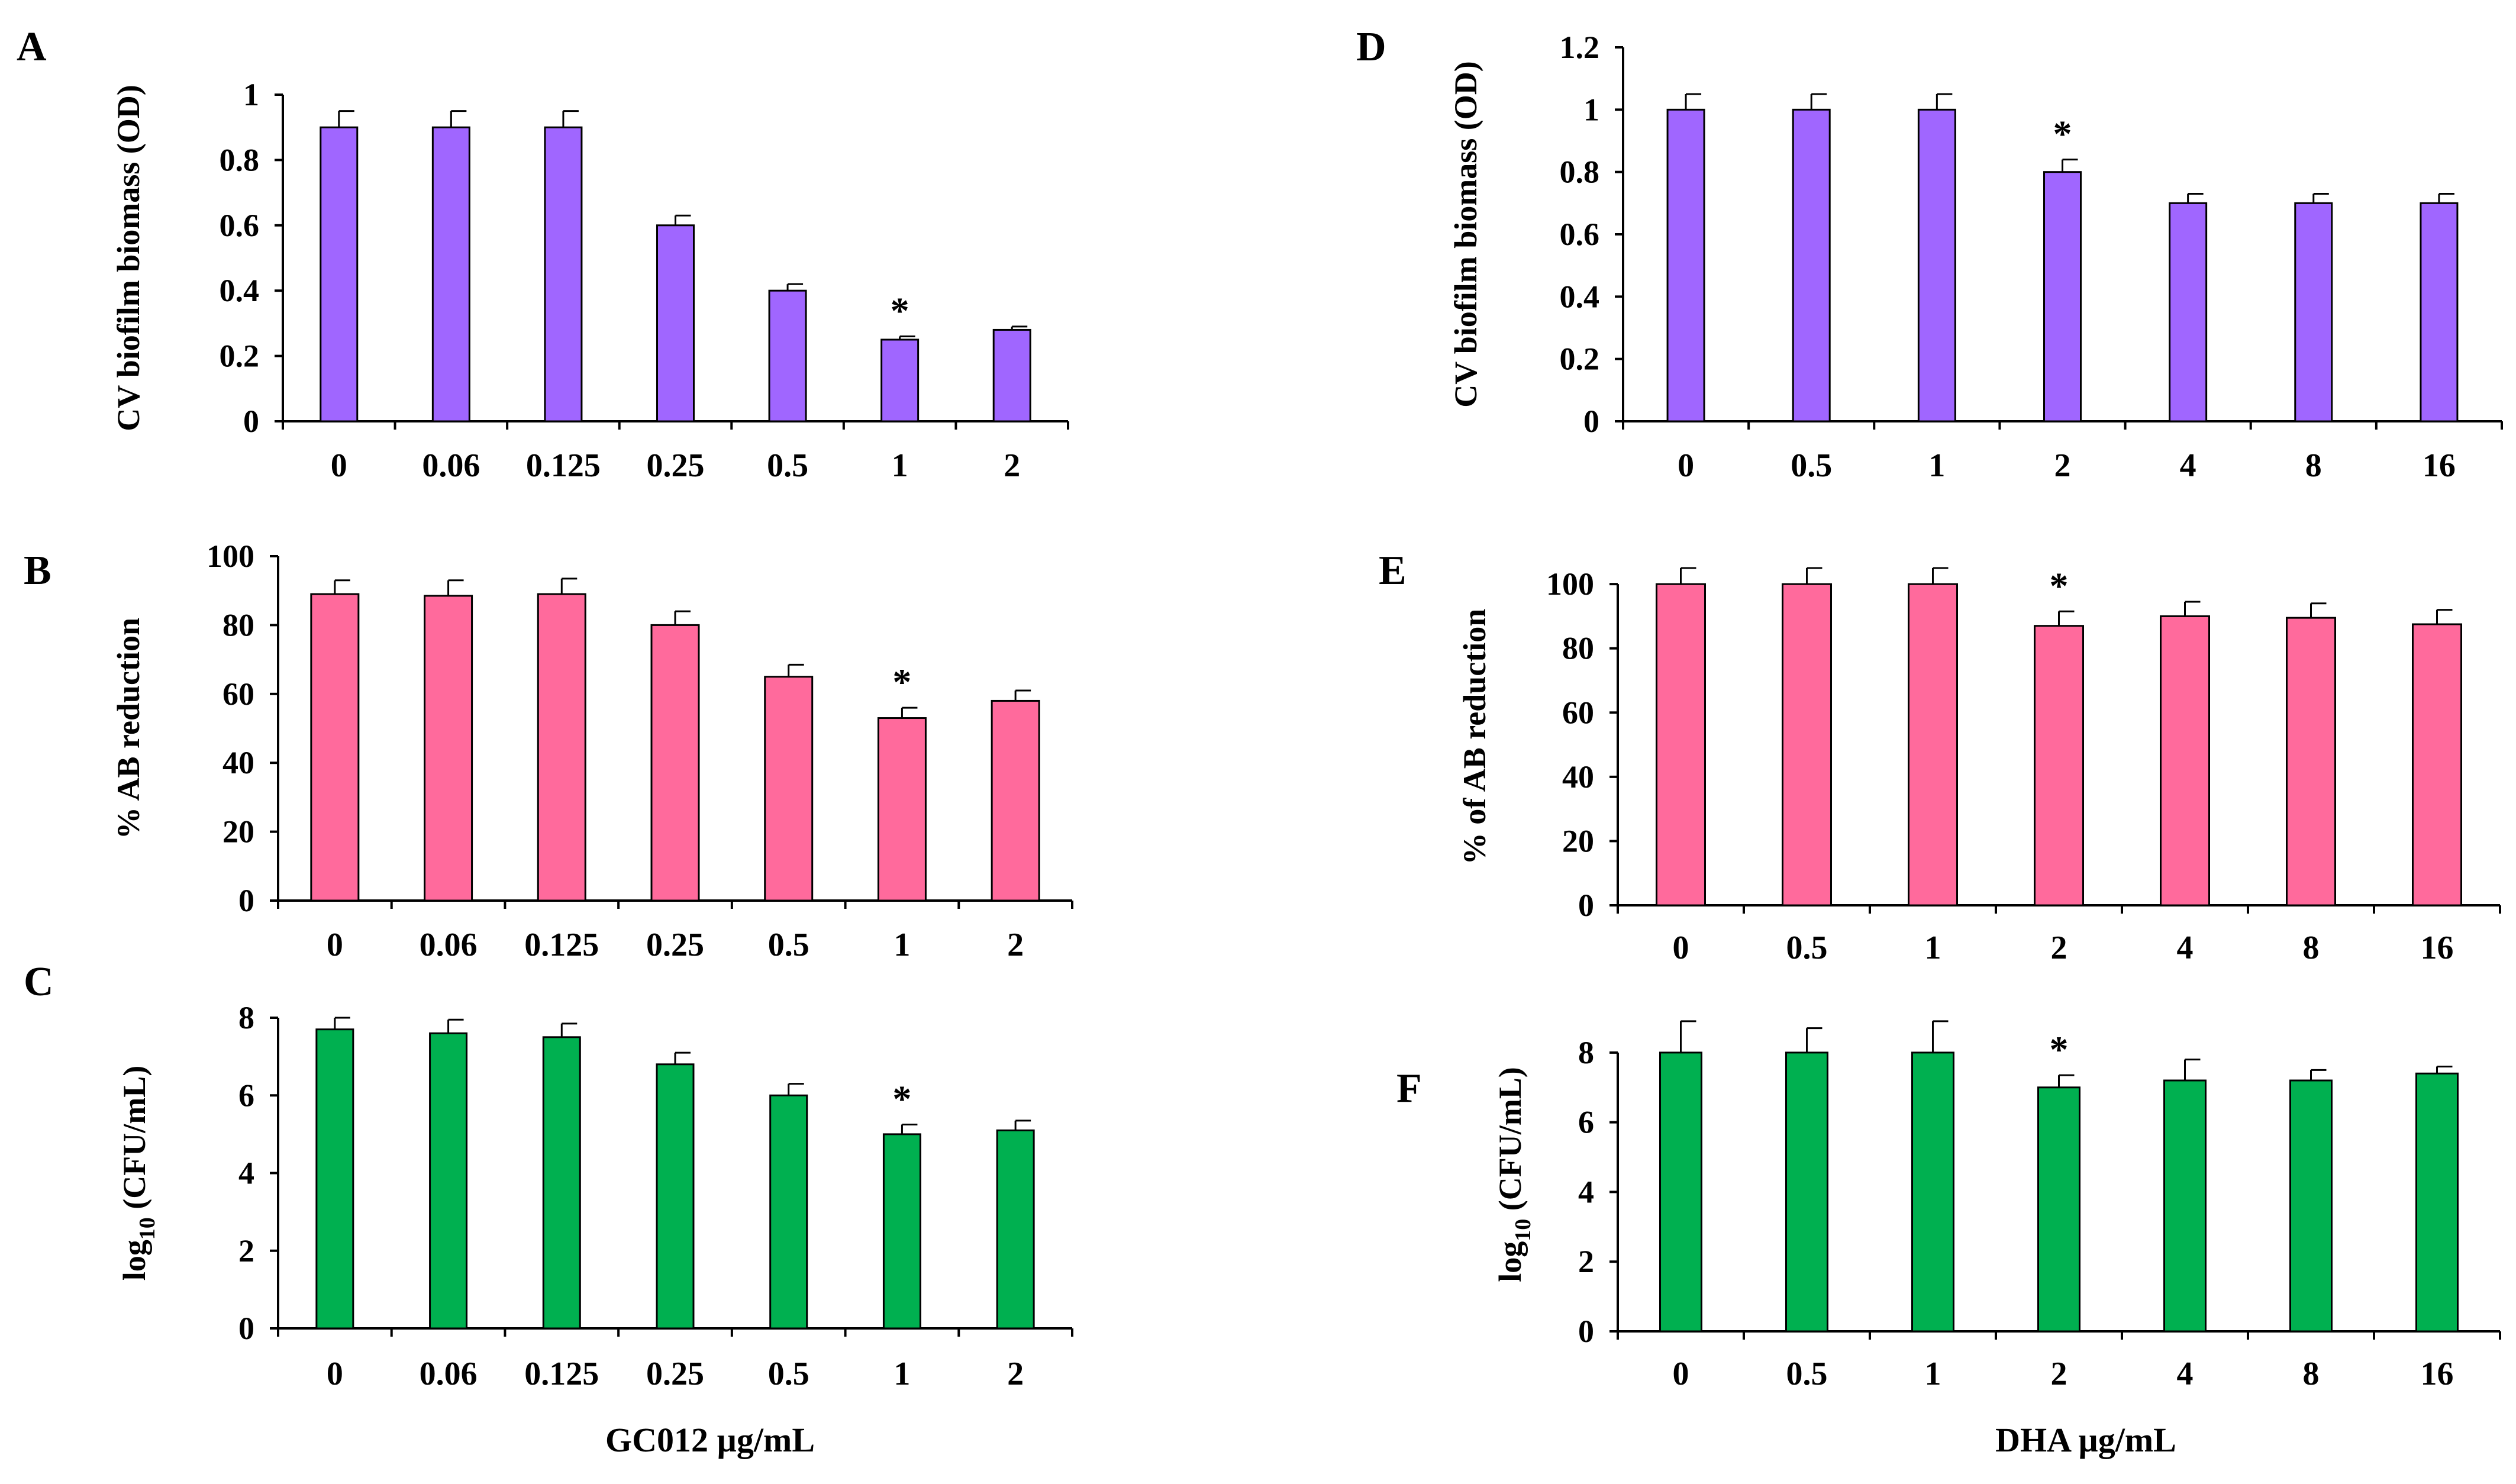 This screenshot has height=1484, width=2516. What do you see at coordinates (246, 1328) in the screenshot?
I see `y-tick-label-c: 0` at bounding box center [246, 1328].